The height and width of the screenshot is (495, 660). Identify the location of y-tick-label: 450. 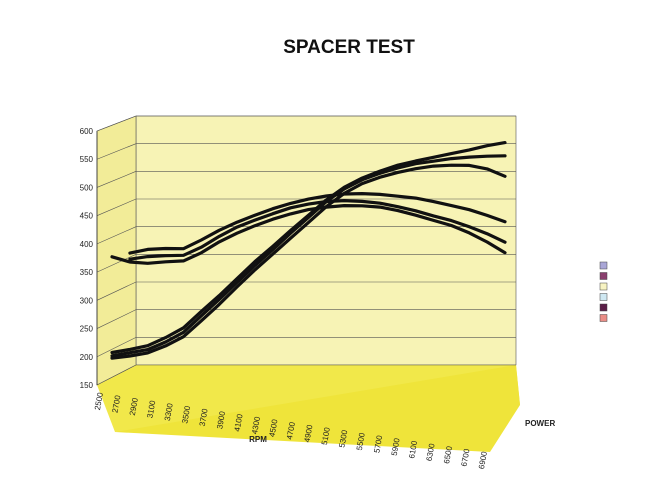
(87, 216).